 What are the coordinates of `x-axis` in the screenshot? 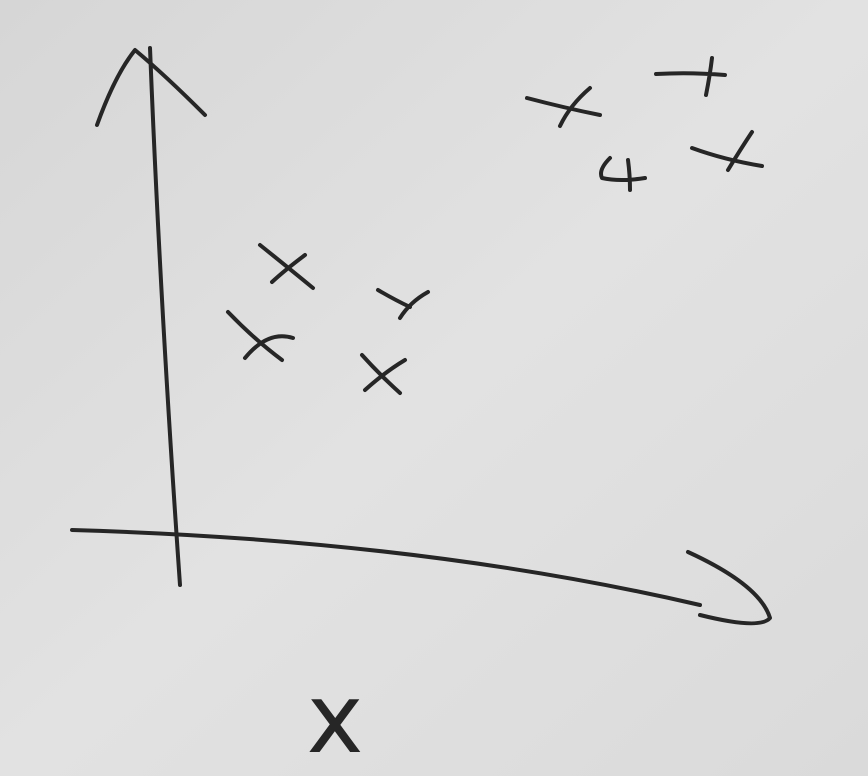 It's located at (386, 567).